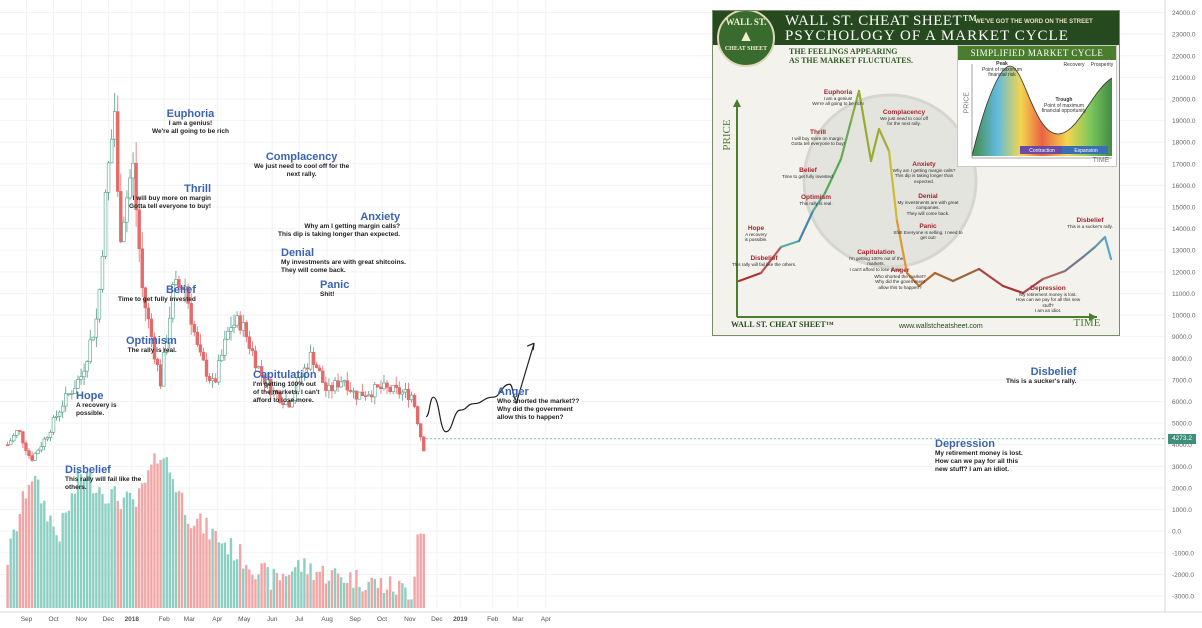 This screenshot has width=1202, height=628. Describe the element at coordinates (756, 237) in the screenshot. I see `inset-label-body: A recovery is possible.` at that location.